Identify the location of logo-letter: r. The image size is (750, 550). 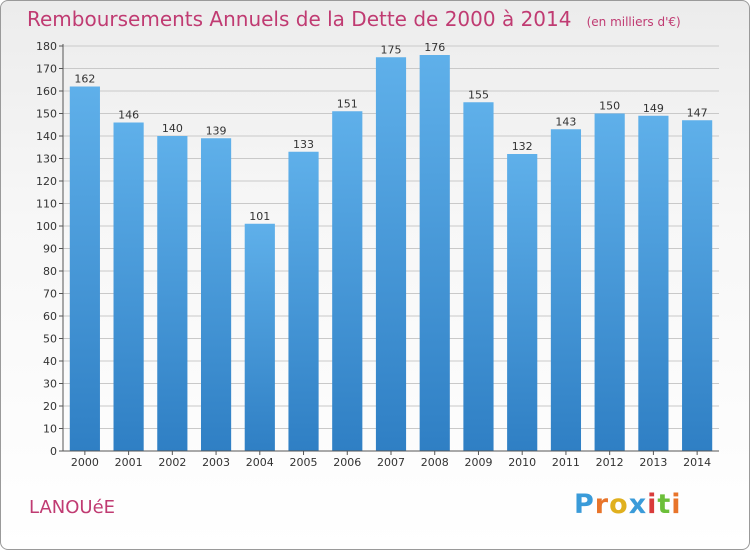
(602, 504).